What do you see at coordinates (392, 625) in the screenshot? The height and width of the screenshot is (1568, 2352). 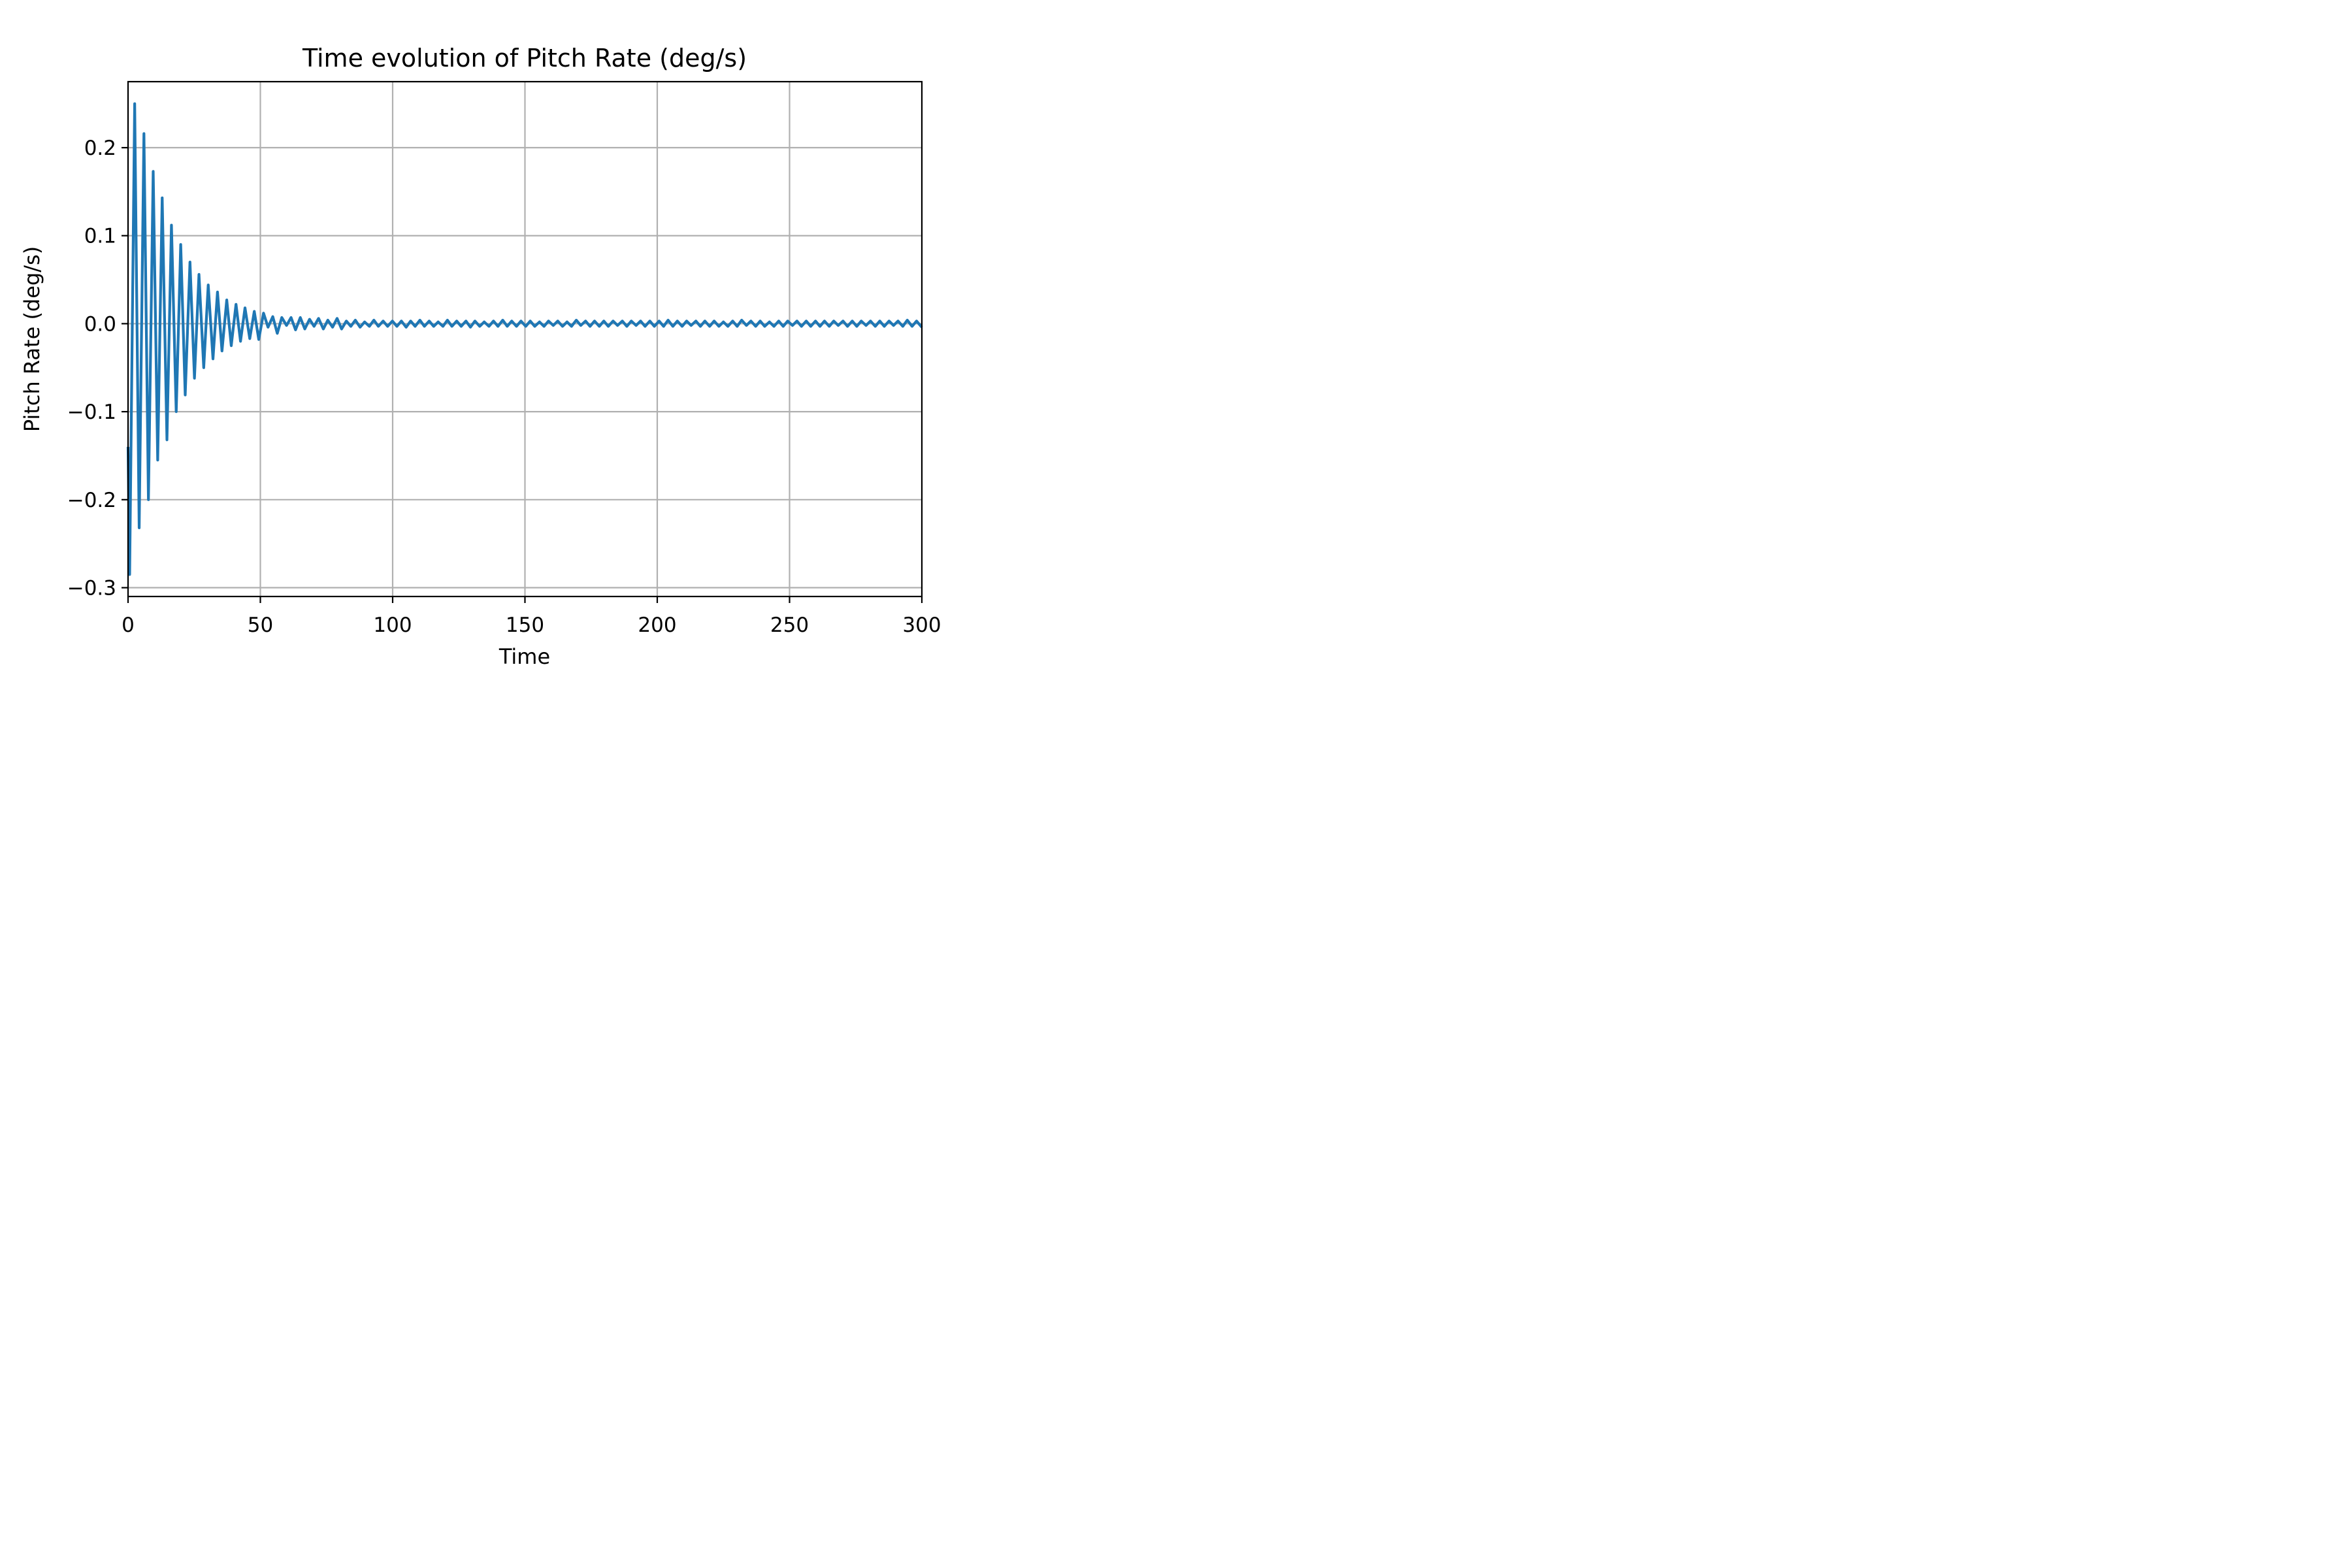 I see `x-tick-label: 100` at bounding box center [392, 625].